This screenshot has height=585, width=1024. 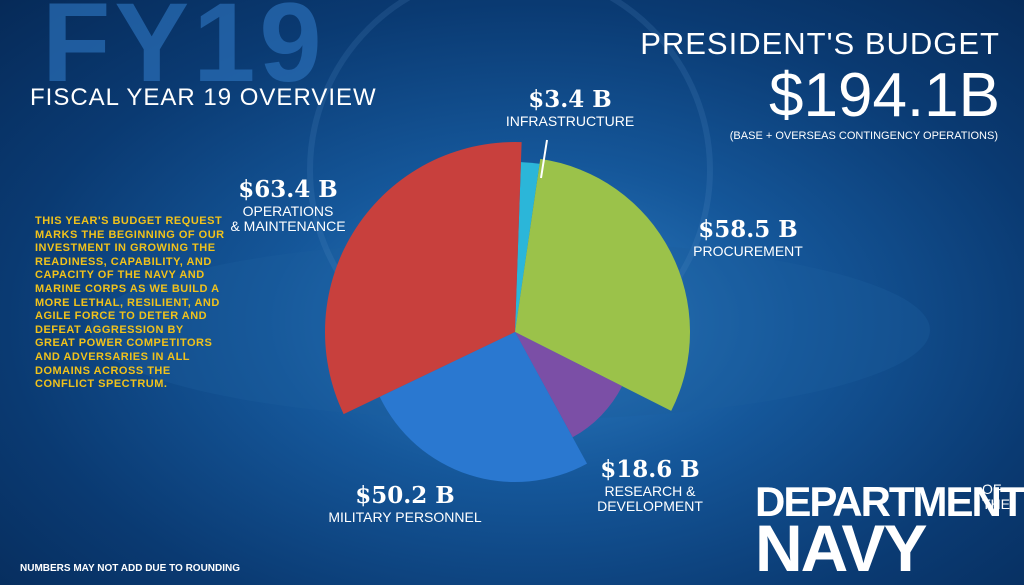 What do you see at coordinates (996, 496) in the screenshot?
I see `logo-of-the: OF THE` at bounding box center [996, 496].